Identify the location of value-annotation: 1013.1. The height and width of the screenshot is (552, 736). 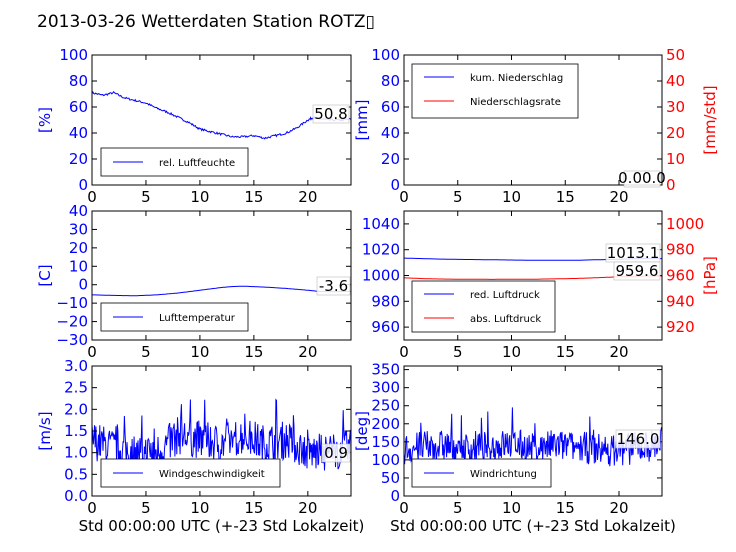
(633, 253).